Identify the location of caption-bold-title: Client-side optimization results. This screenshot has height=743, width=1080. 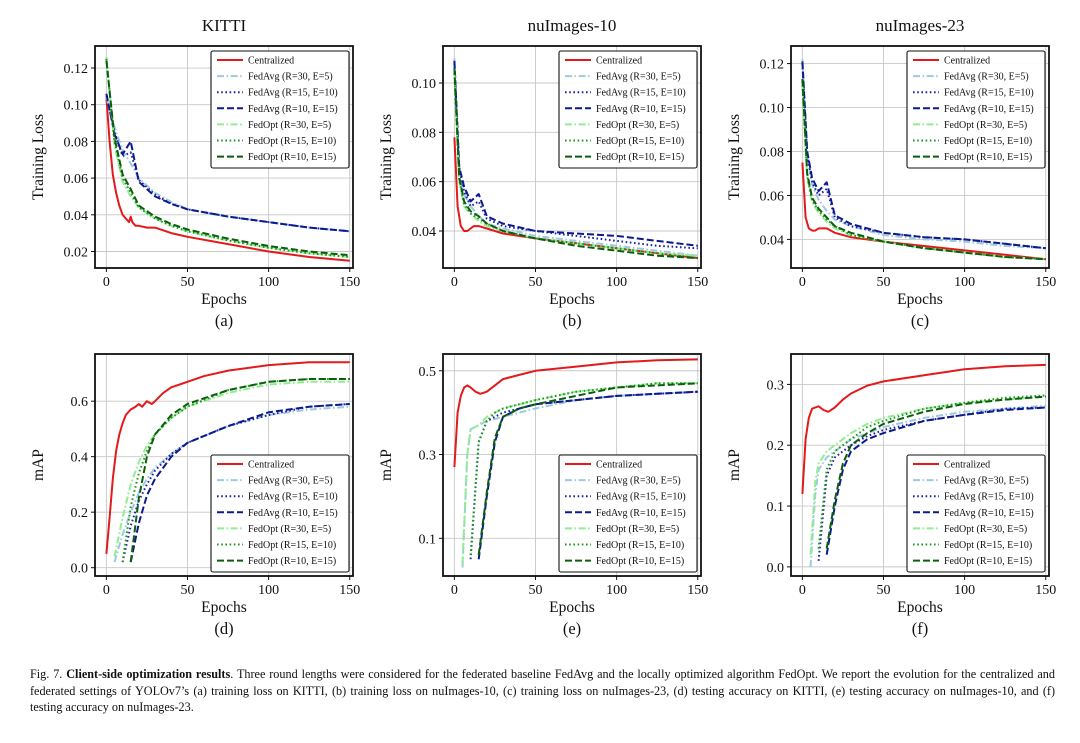
(148, 674).